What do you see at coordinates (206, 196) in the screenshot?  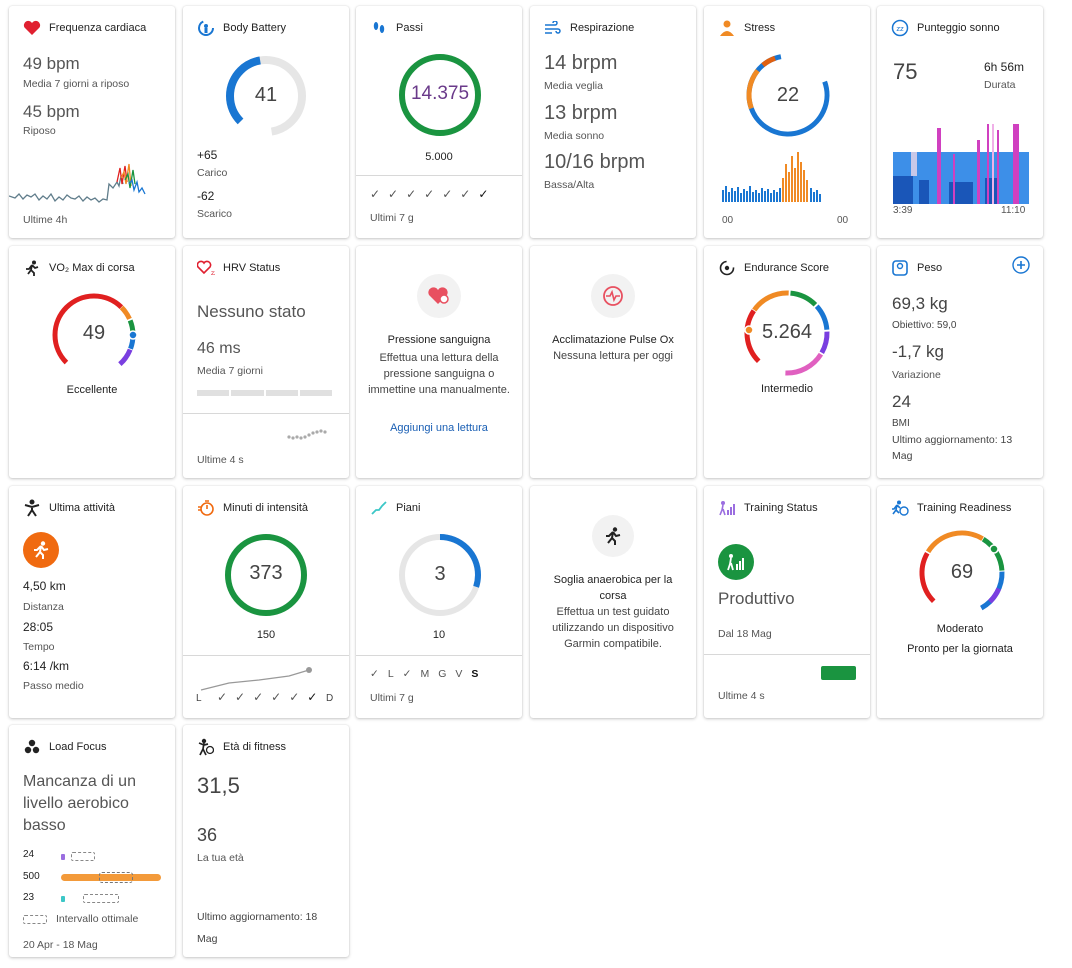 I see `drain-value: -62` at bounding box center [206, 196].